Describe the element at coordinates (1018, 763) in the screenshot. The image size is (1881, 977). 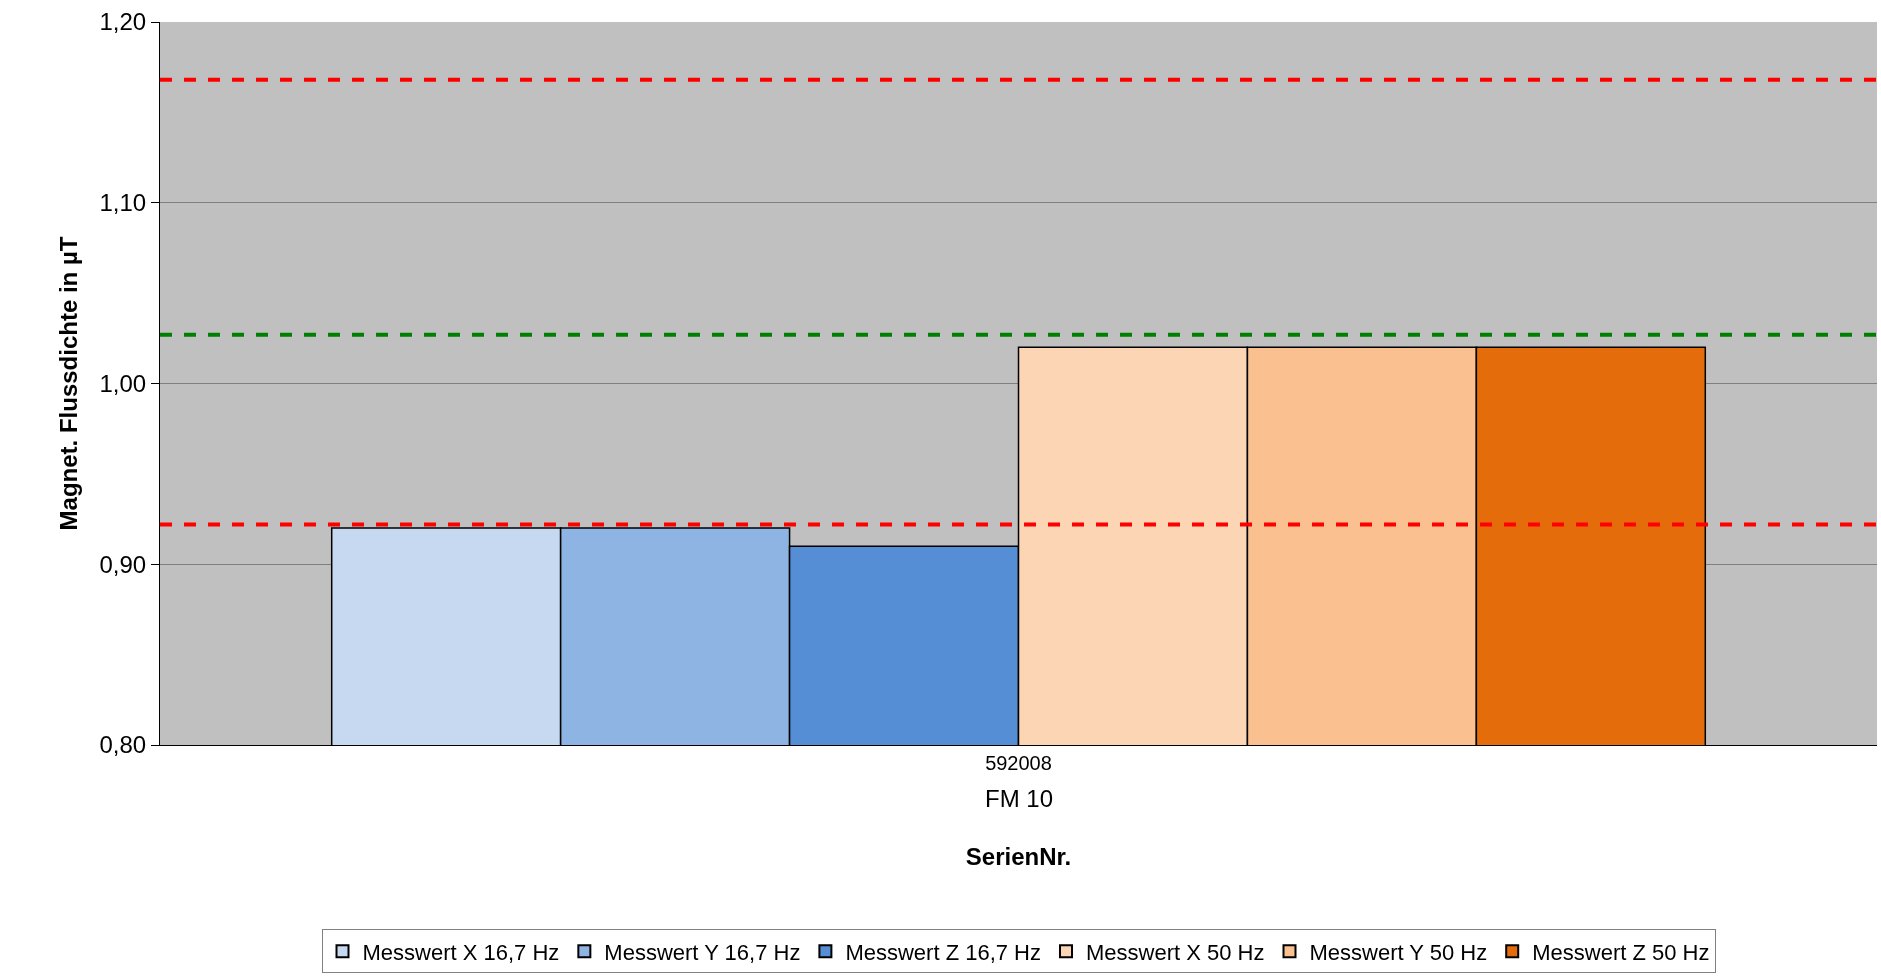
I see `x-tick-label: 592008` at that location.